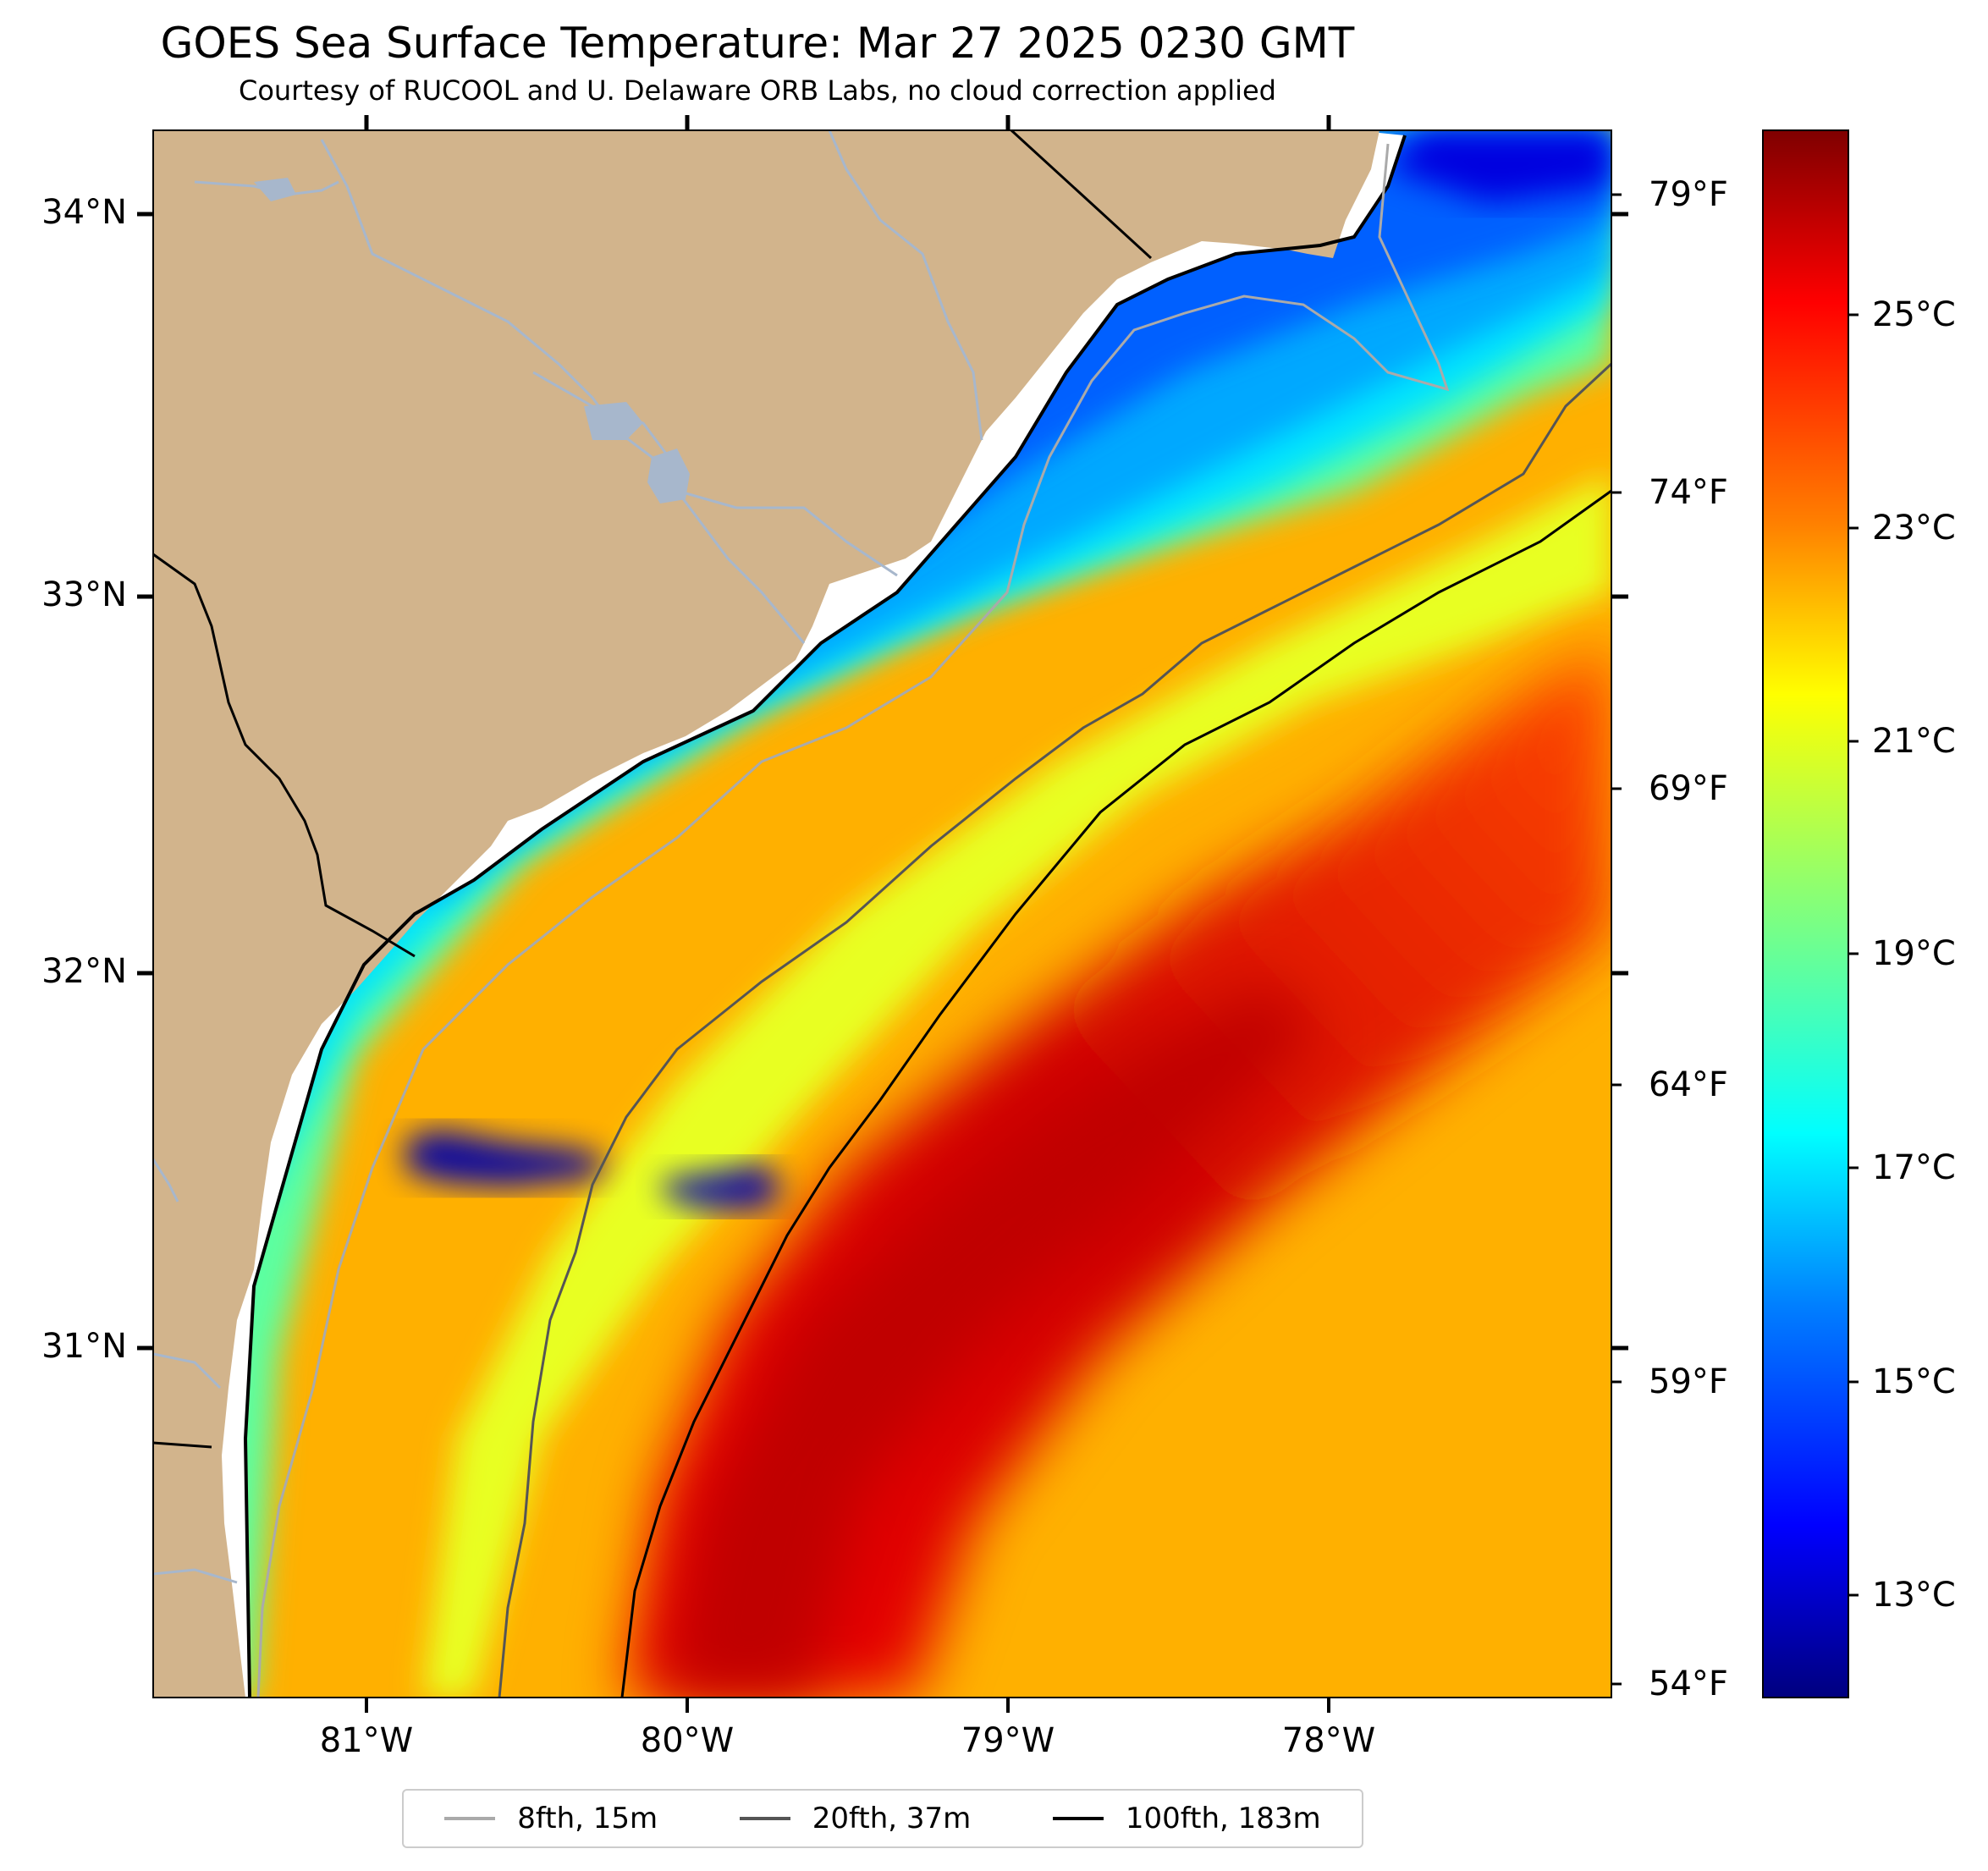 This screenshot has width=1988, height=1871. I want to click on lat-label-34n: 34°N, so click(84, 213).